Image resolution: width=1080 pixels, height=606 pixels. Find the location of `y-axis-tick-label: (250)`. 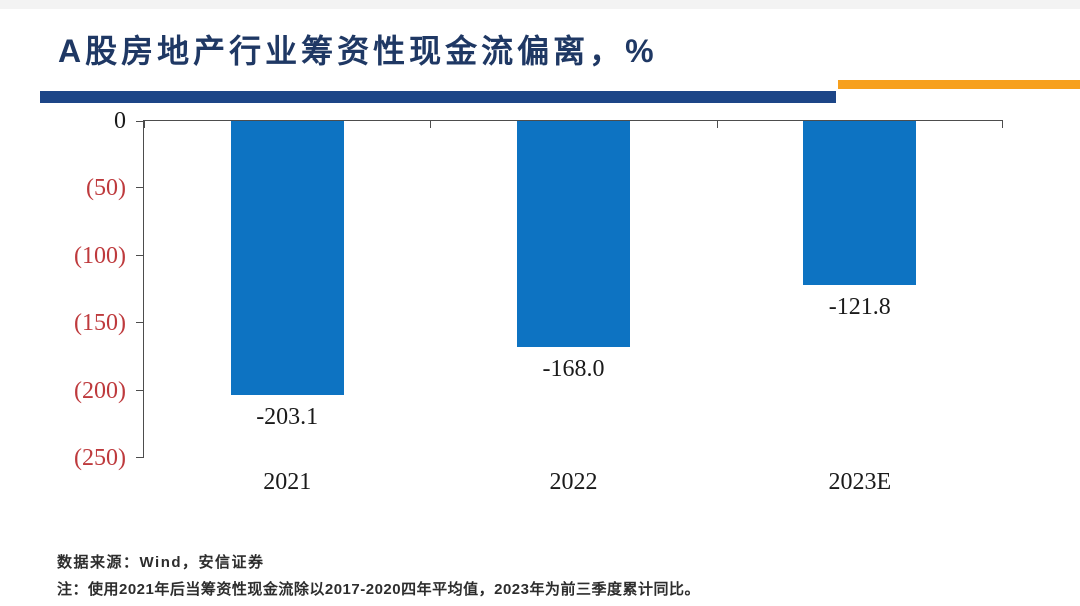

y-axis-tick-label: (250) is located at coordinates (100, 458).